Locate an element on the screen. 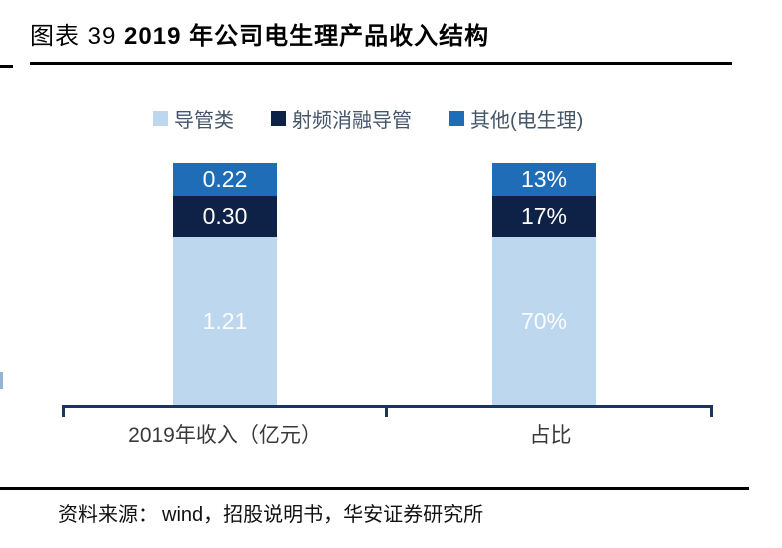  bar-label: 0.30 is located at coordinates (225, 216).